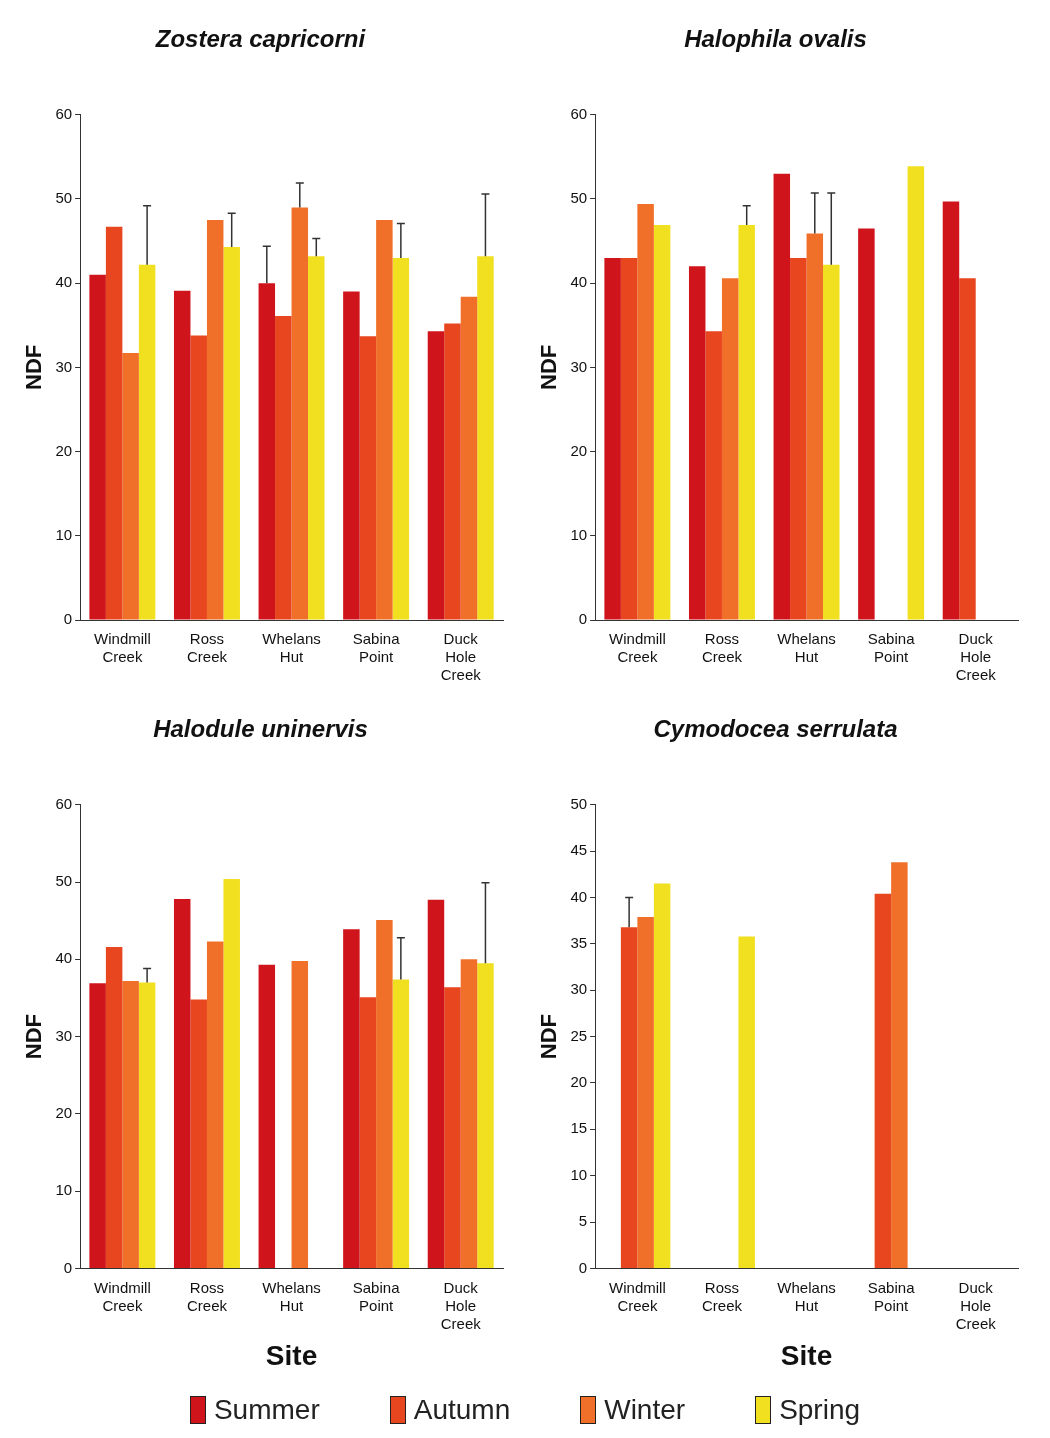 This screenshot has height=1438, width=1050. Describe the element at coordinates (645, 1410) in the screenshot. I see `legend-label: Winter` at that location.